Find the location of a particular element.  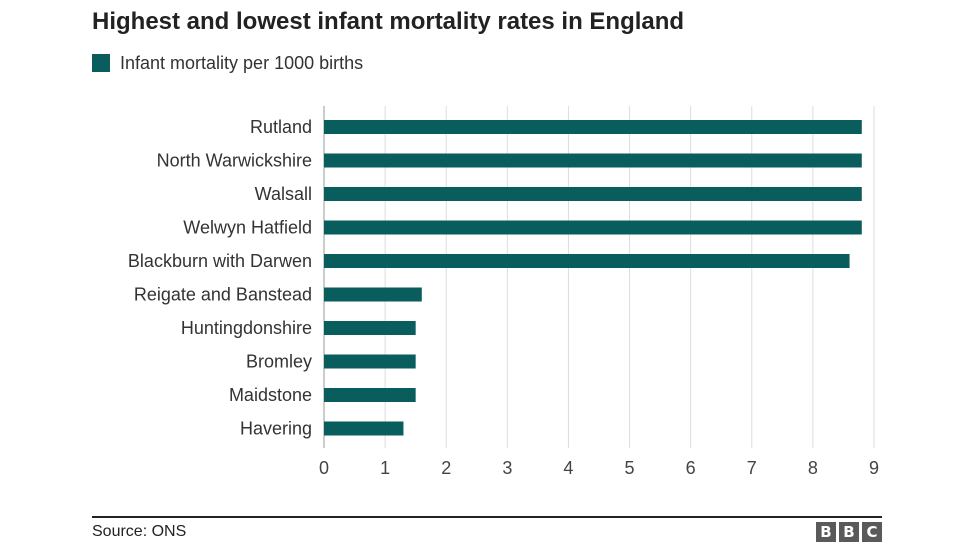

x-tick-label: 3 is located at coordinates (507, 468).